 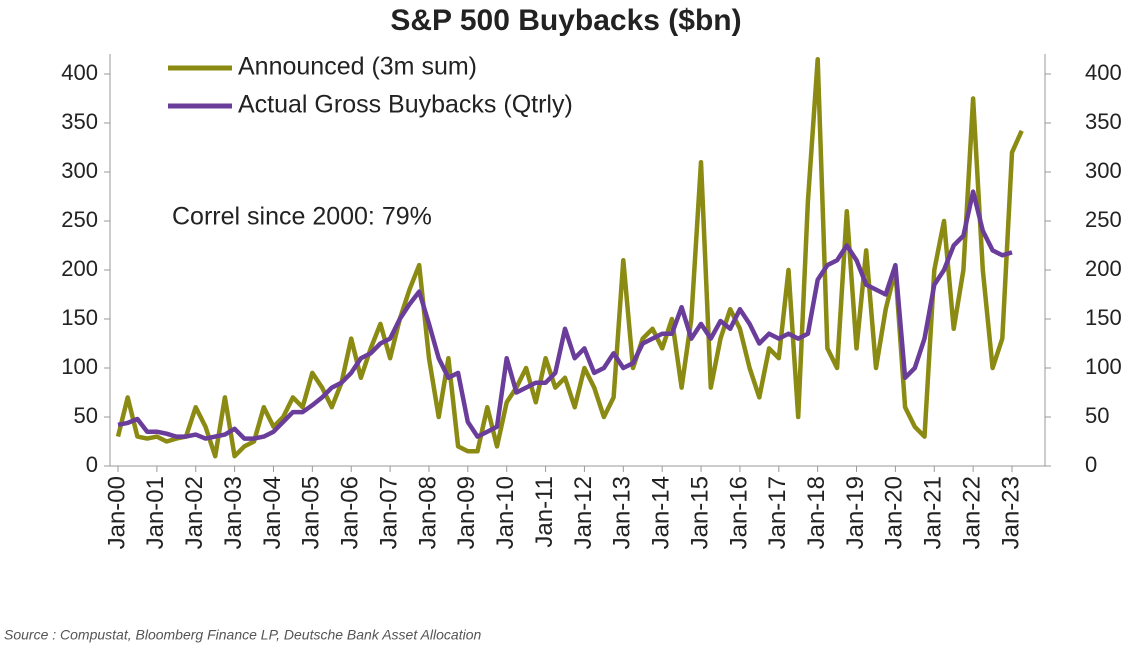 I want to click on x-tick-label: Jan-09, so click(x=466, y=512).